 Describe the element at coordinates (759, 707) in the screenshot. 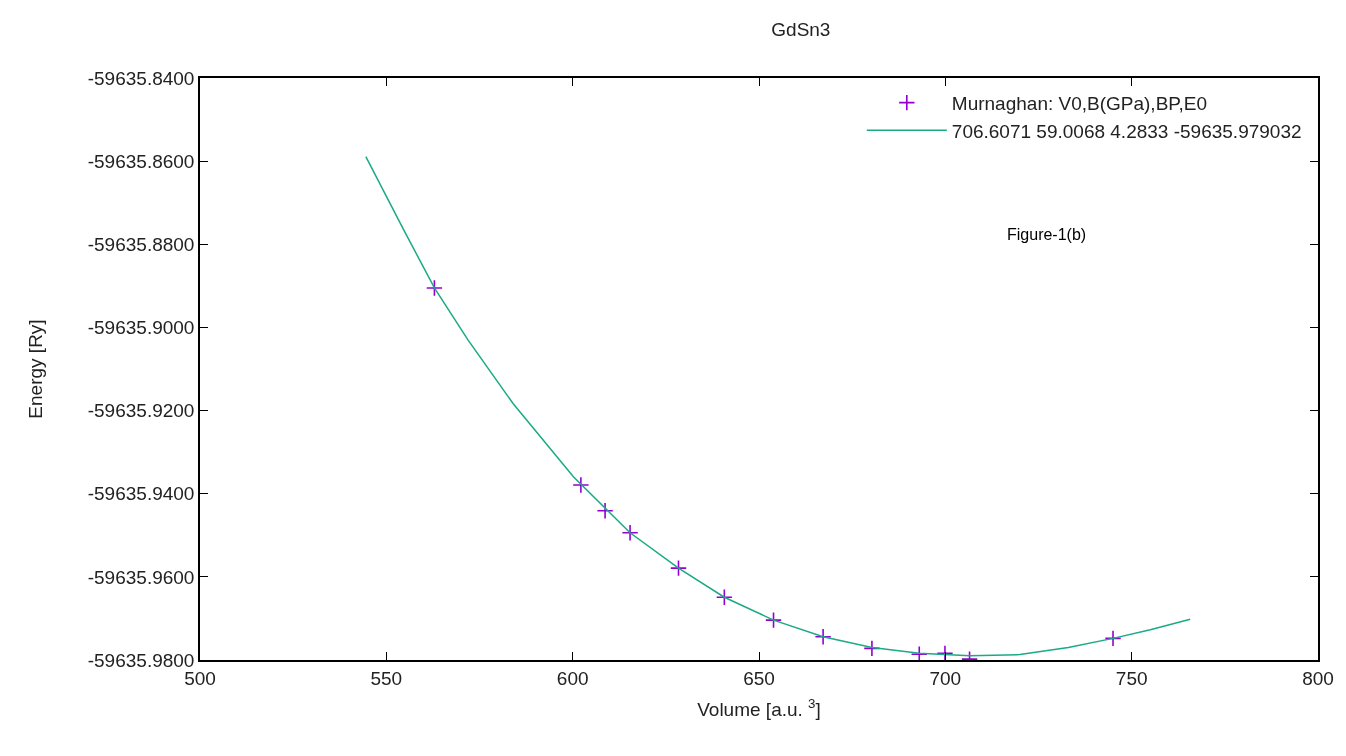

I see `x-axis-title: Volume [a.u. $^{3}$]` at that location.